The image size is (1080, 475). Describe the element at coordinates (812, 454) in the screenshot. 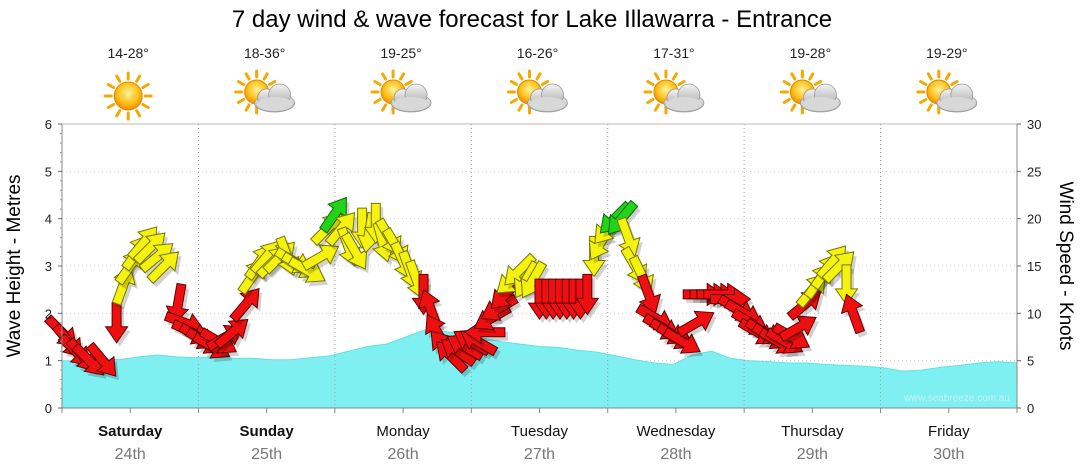

I see `day-date-label: 29th` at that location.